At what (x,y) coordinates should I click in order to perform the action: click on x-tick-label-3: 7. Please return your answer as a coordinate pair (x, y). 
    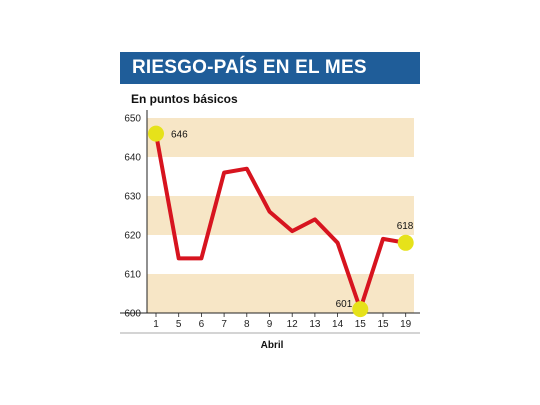
    Looking at the image, I should click on (224, 324).